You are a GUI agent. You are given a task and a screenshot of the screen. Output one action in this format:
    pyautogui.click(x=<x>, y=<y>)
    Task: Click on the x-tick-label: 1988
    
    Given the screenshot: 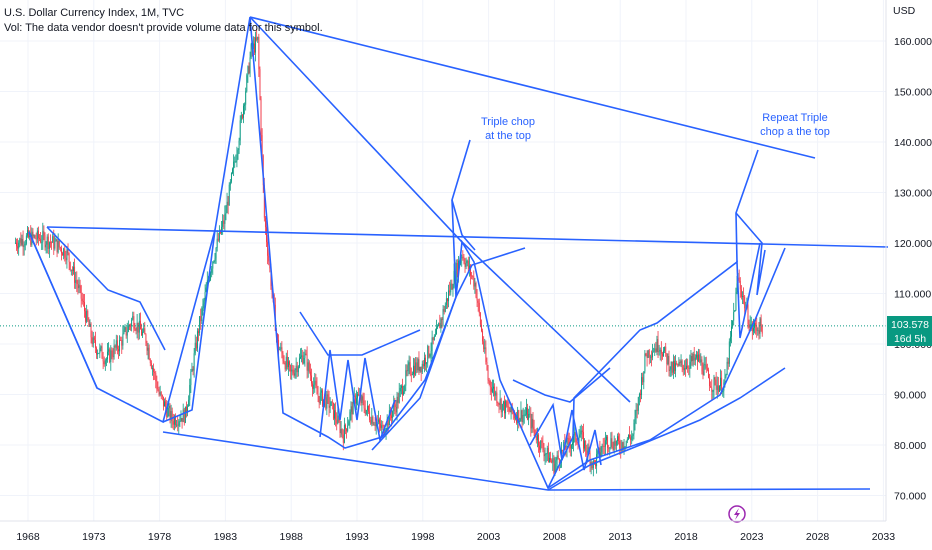 What is the action you would take?
    pyautogui.click(x=292, y=537)
    